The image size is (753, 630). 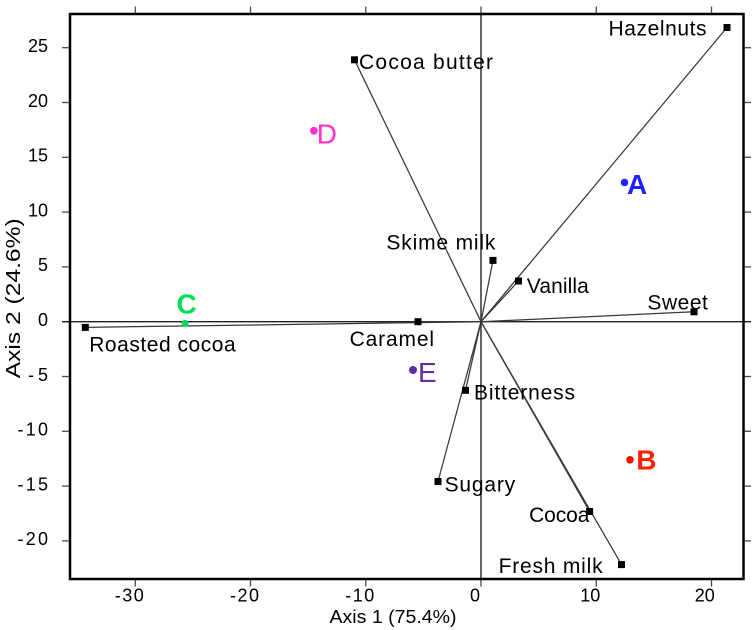 What do you see at coordinates (14, 298) in the screenshot?
I see `svg-text: Axis 2 (24.6%)` at bounding box center [14, 298].